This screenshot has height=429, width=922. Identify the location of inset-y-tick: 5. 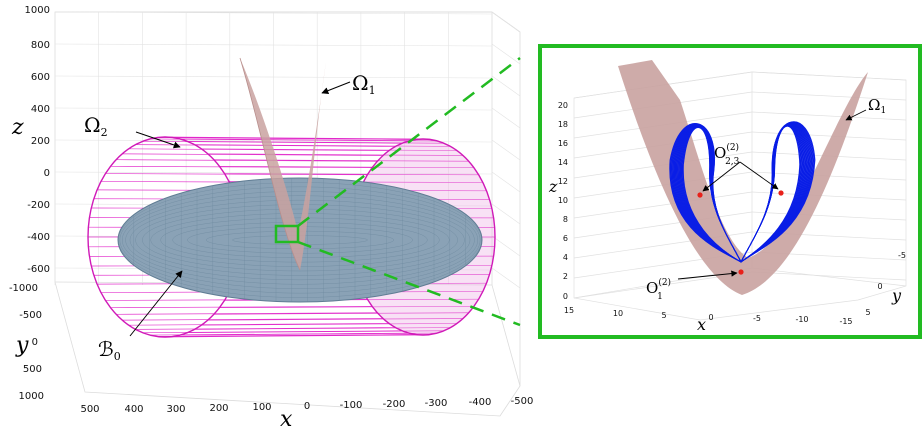
(867, 312).